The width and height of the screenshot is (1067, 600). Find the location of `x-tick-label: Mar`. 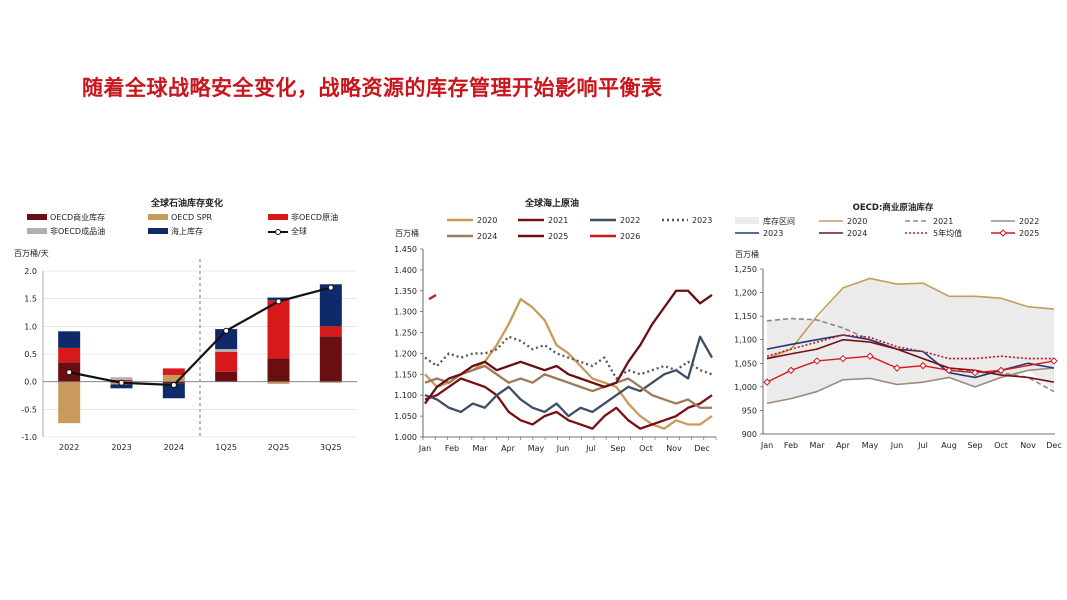

x-tick-label: Mar is located at coordinates (480, 448).